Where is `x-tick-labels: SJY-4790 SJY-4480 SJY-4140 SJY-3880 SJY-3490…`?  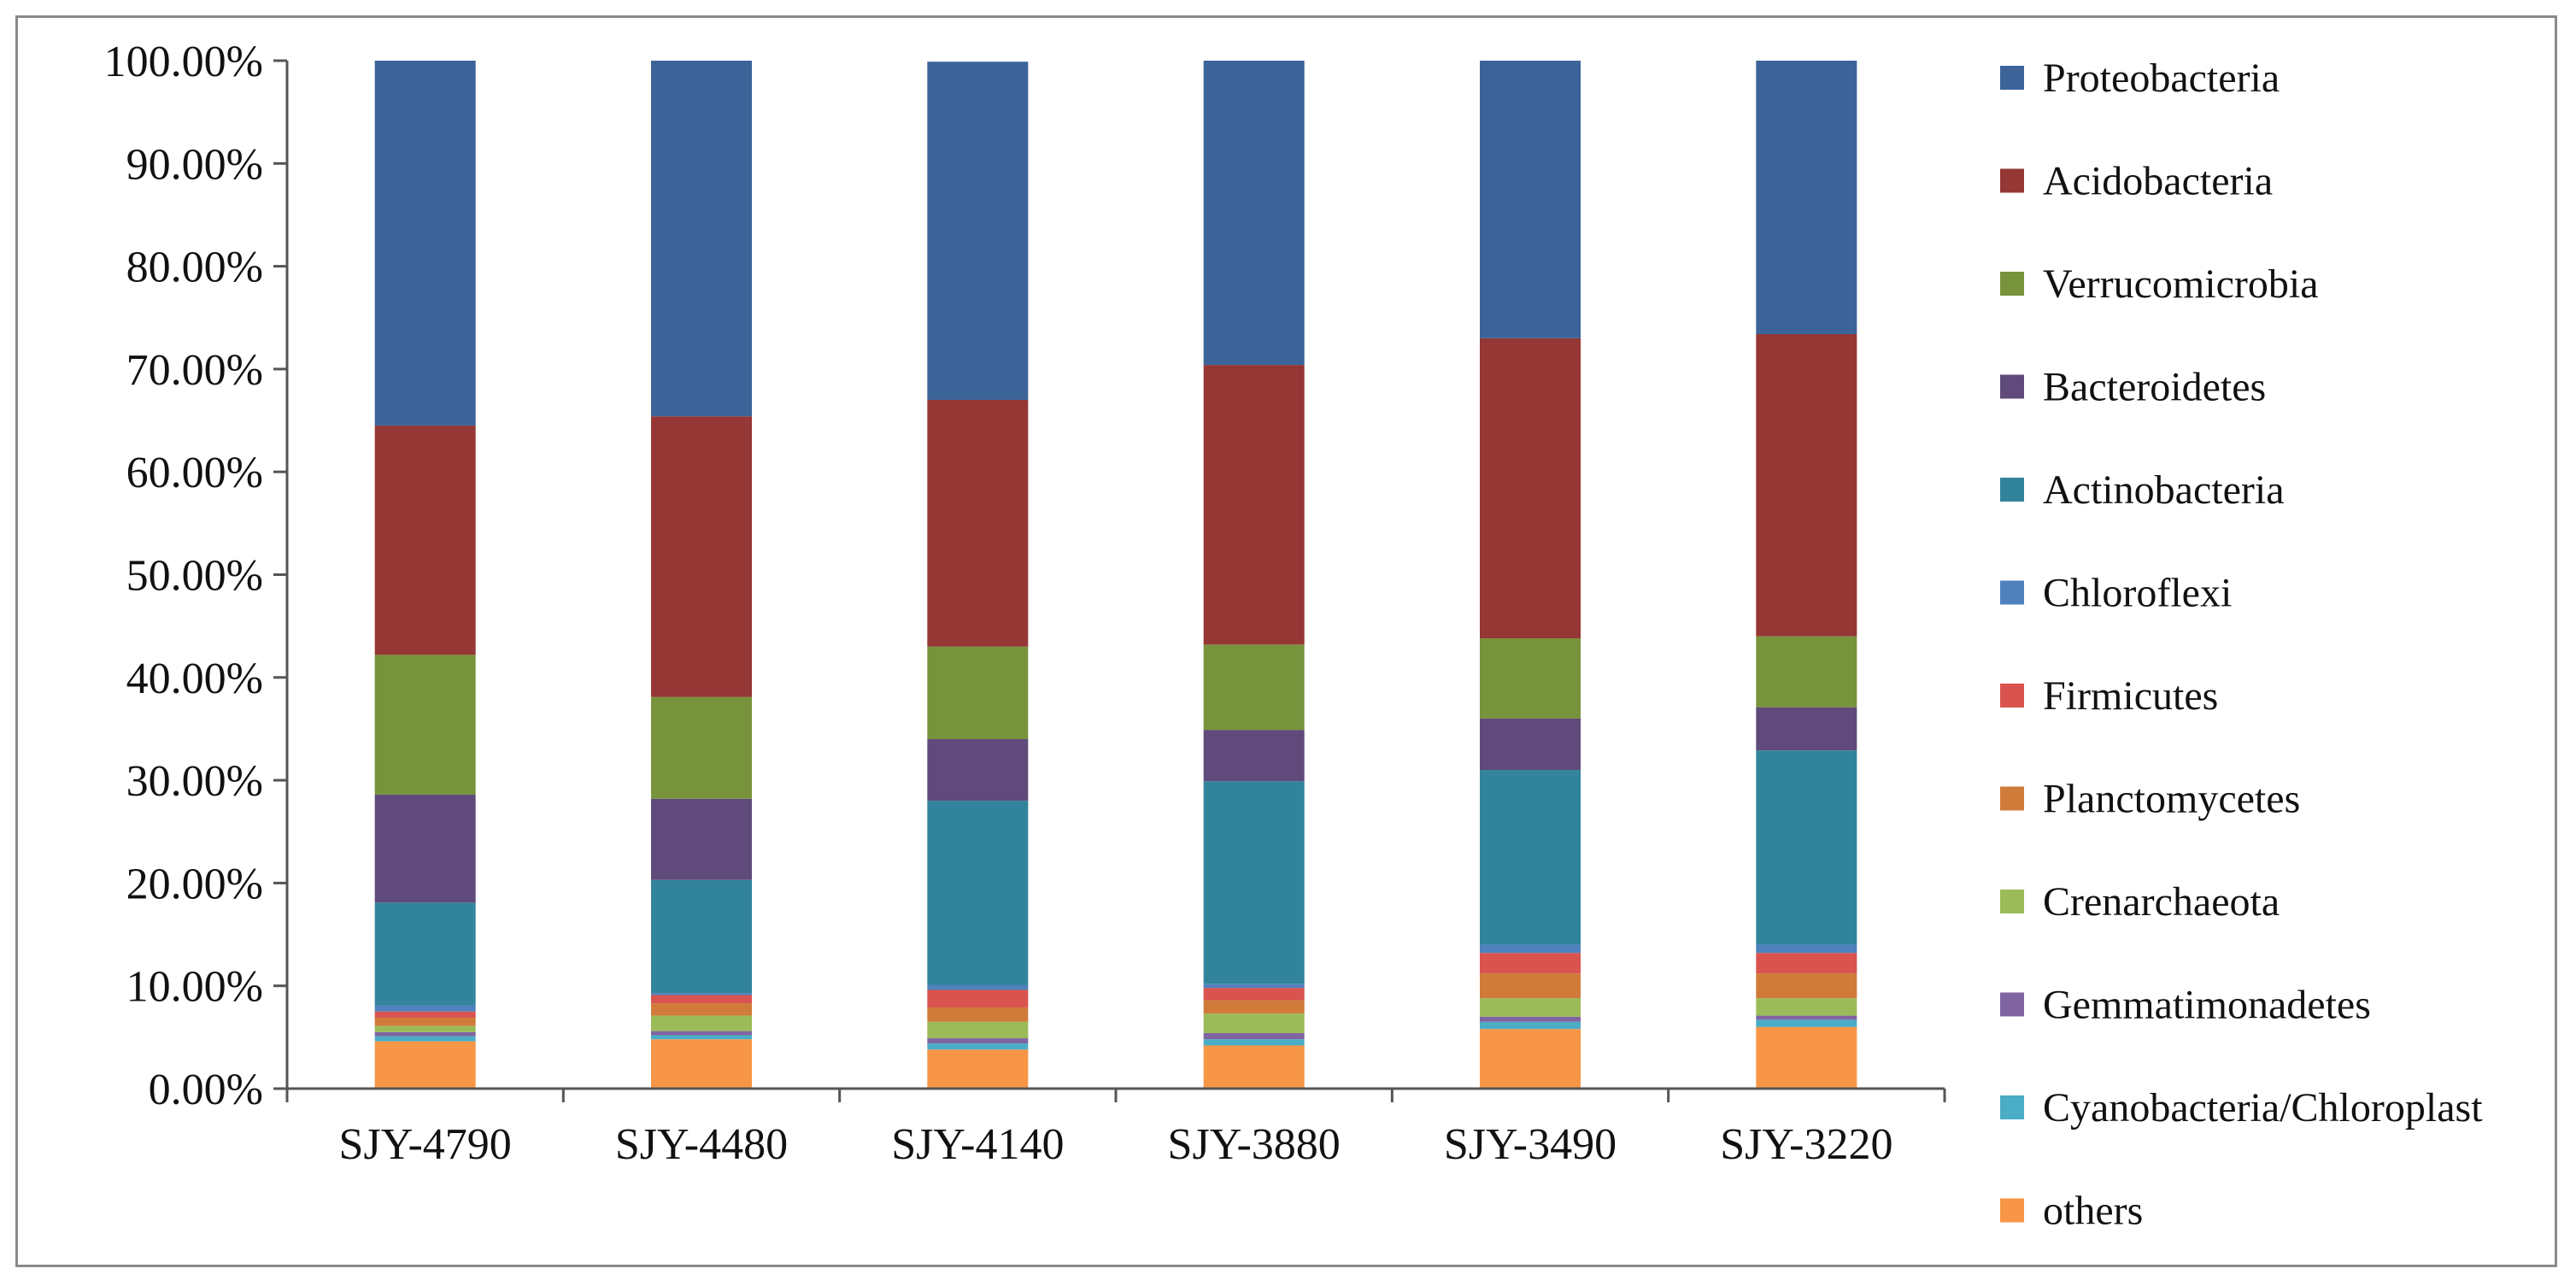 x-tick-labels: SJY-4790 SJY-4480 SJY-4140 SJY-3880 SJY-3490… is located at coordinates (1116, 1144).